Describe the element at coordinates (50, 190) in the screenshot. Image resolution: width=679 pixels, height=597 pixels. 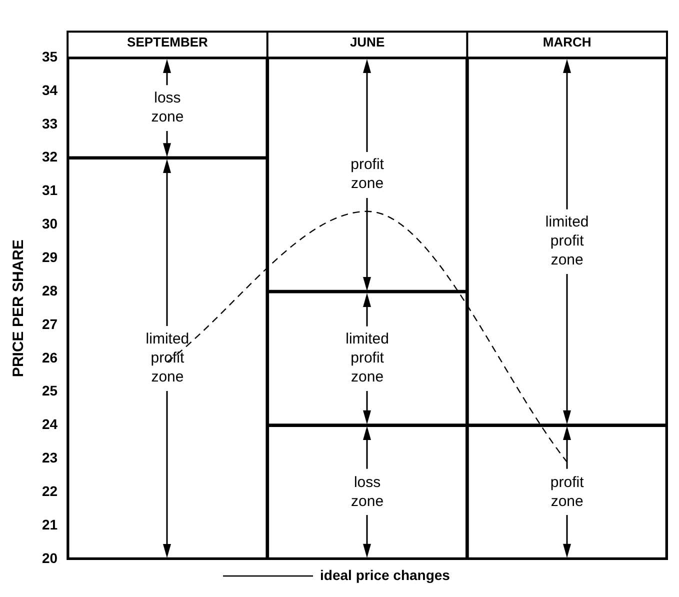
I see `y-tick-label: 31` at that location.